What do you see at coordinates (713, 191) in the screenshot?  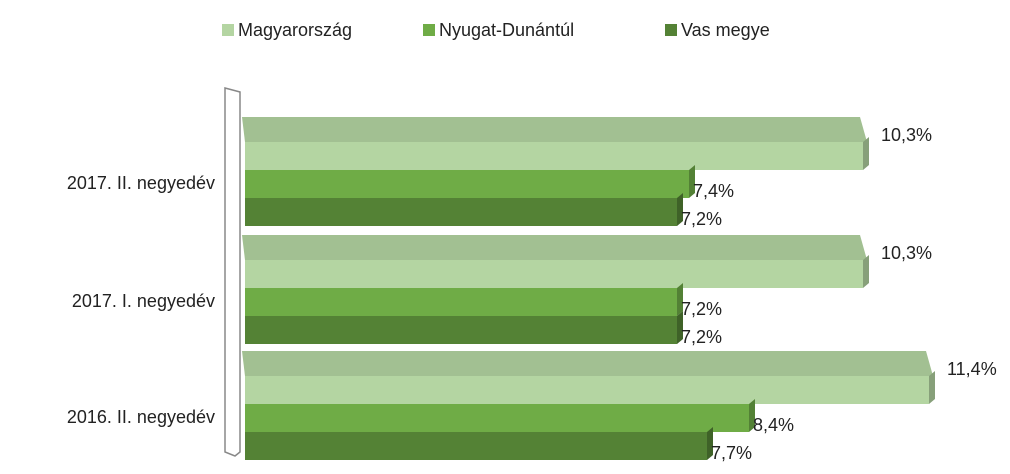 I see `value-label: 7,4%` at bounding box center [713, 191].